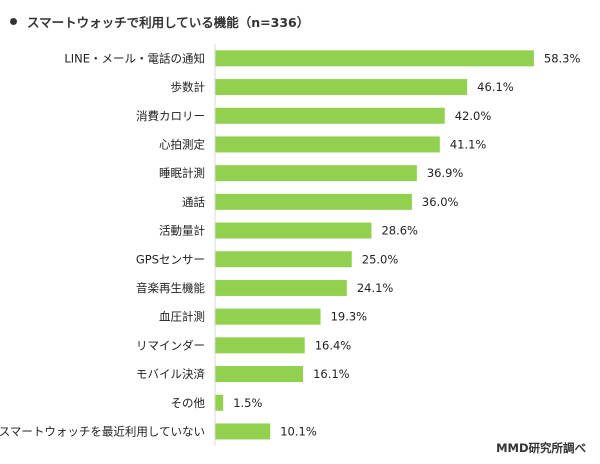 The image size is (600, 464). What do you see at coordinates (331, 374) in the screenshot?
I see `value-label: 16.1%` at bounding box center [331, 374].